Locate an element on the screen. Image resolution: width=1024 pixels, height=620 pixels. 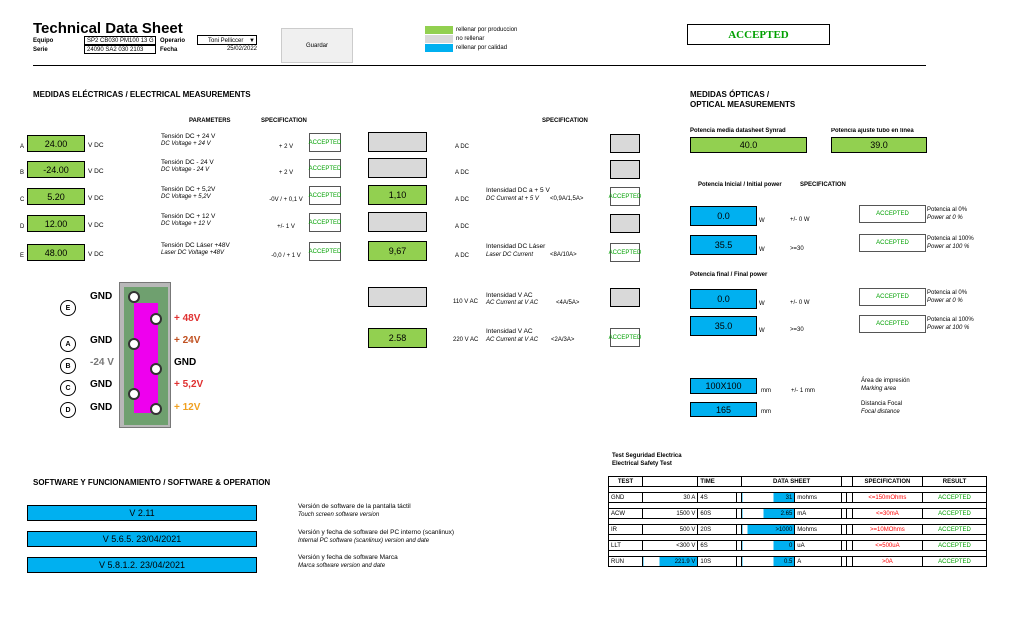
software-touch-version: V 2.11 is located at coordinates (142, 513).